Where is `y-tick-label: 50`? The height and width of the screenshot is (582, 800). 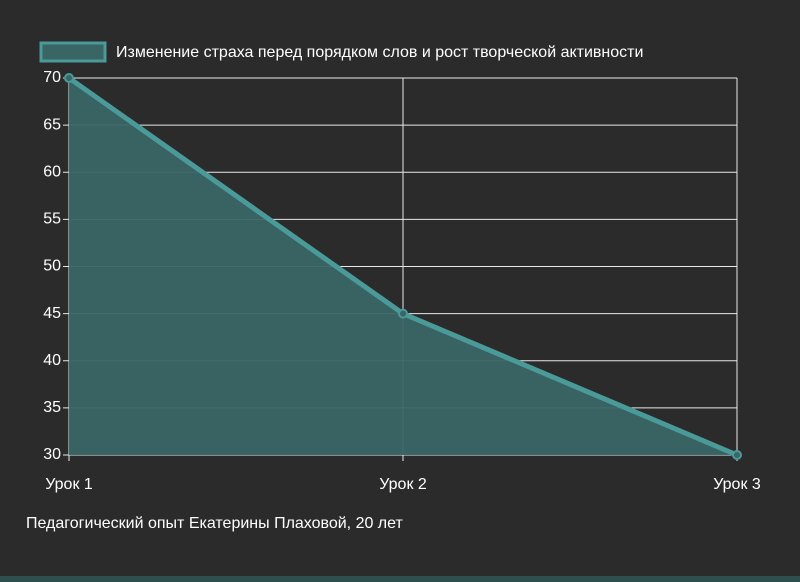
y-tick-label: 50 is located at coordinates (52, 266).